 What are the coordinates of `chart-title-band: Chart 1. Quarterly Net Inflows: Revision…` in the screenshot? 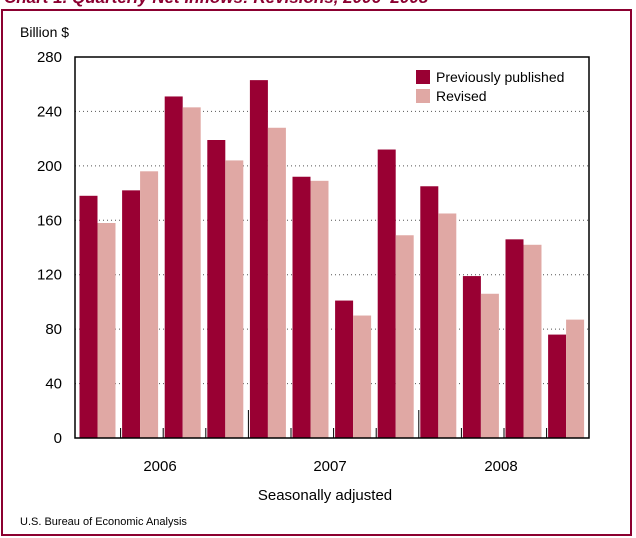 It's located at (318, 4).